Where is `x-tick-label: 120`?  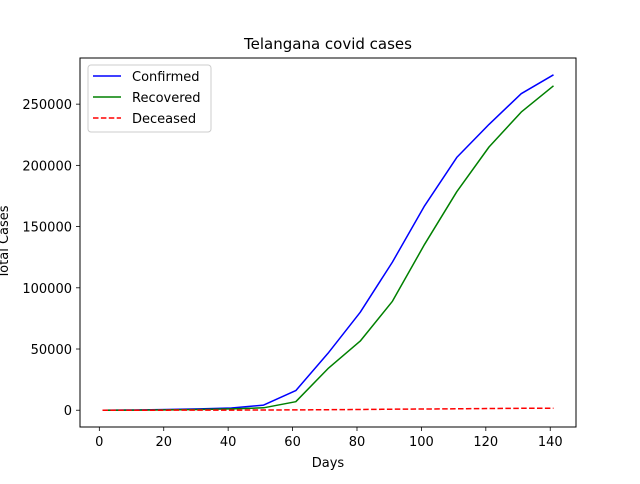
x-tick-label: 120 is located at coordinates (485, 442).